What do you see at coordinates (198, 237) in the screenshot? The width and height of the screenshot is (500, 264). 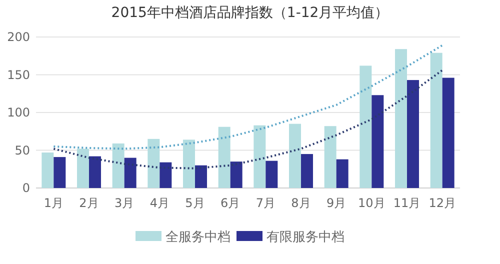 I see `legend-label: 全服务中档` at bounding box center [198, 237].